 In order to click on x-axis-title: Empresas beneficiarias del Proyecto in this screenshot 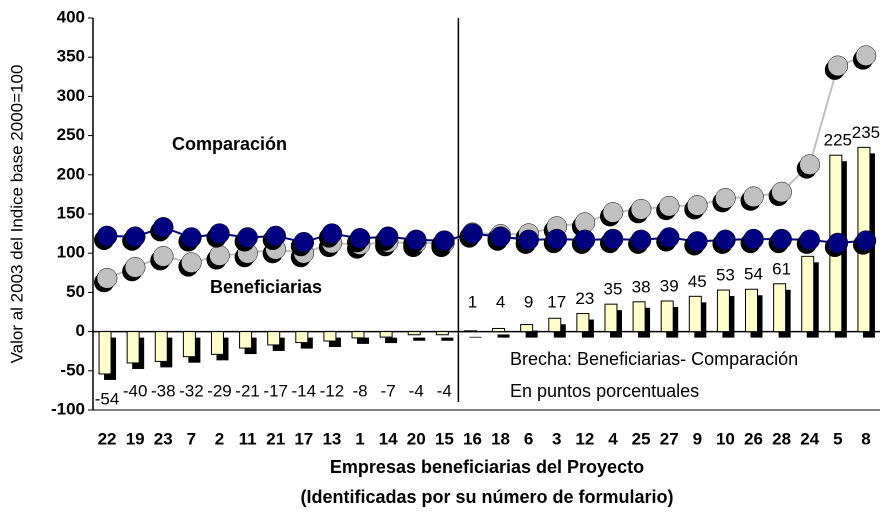, I will do `click(487, 467)`.